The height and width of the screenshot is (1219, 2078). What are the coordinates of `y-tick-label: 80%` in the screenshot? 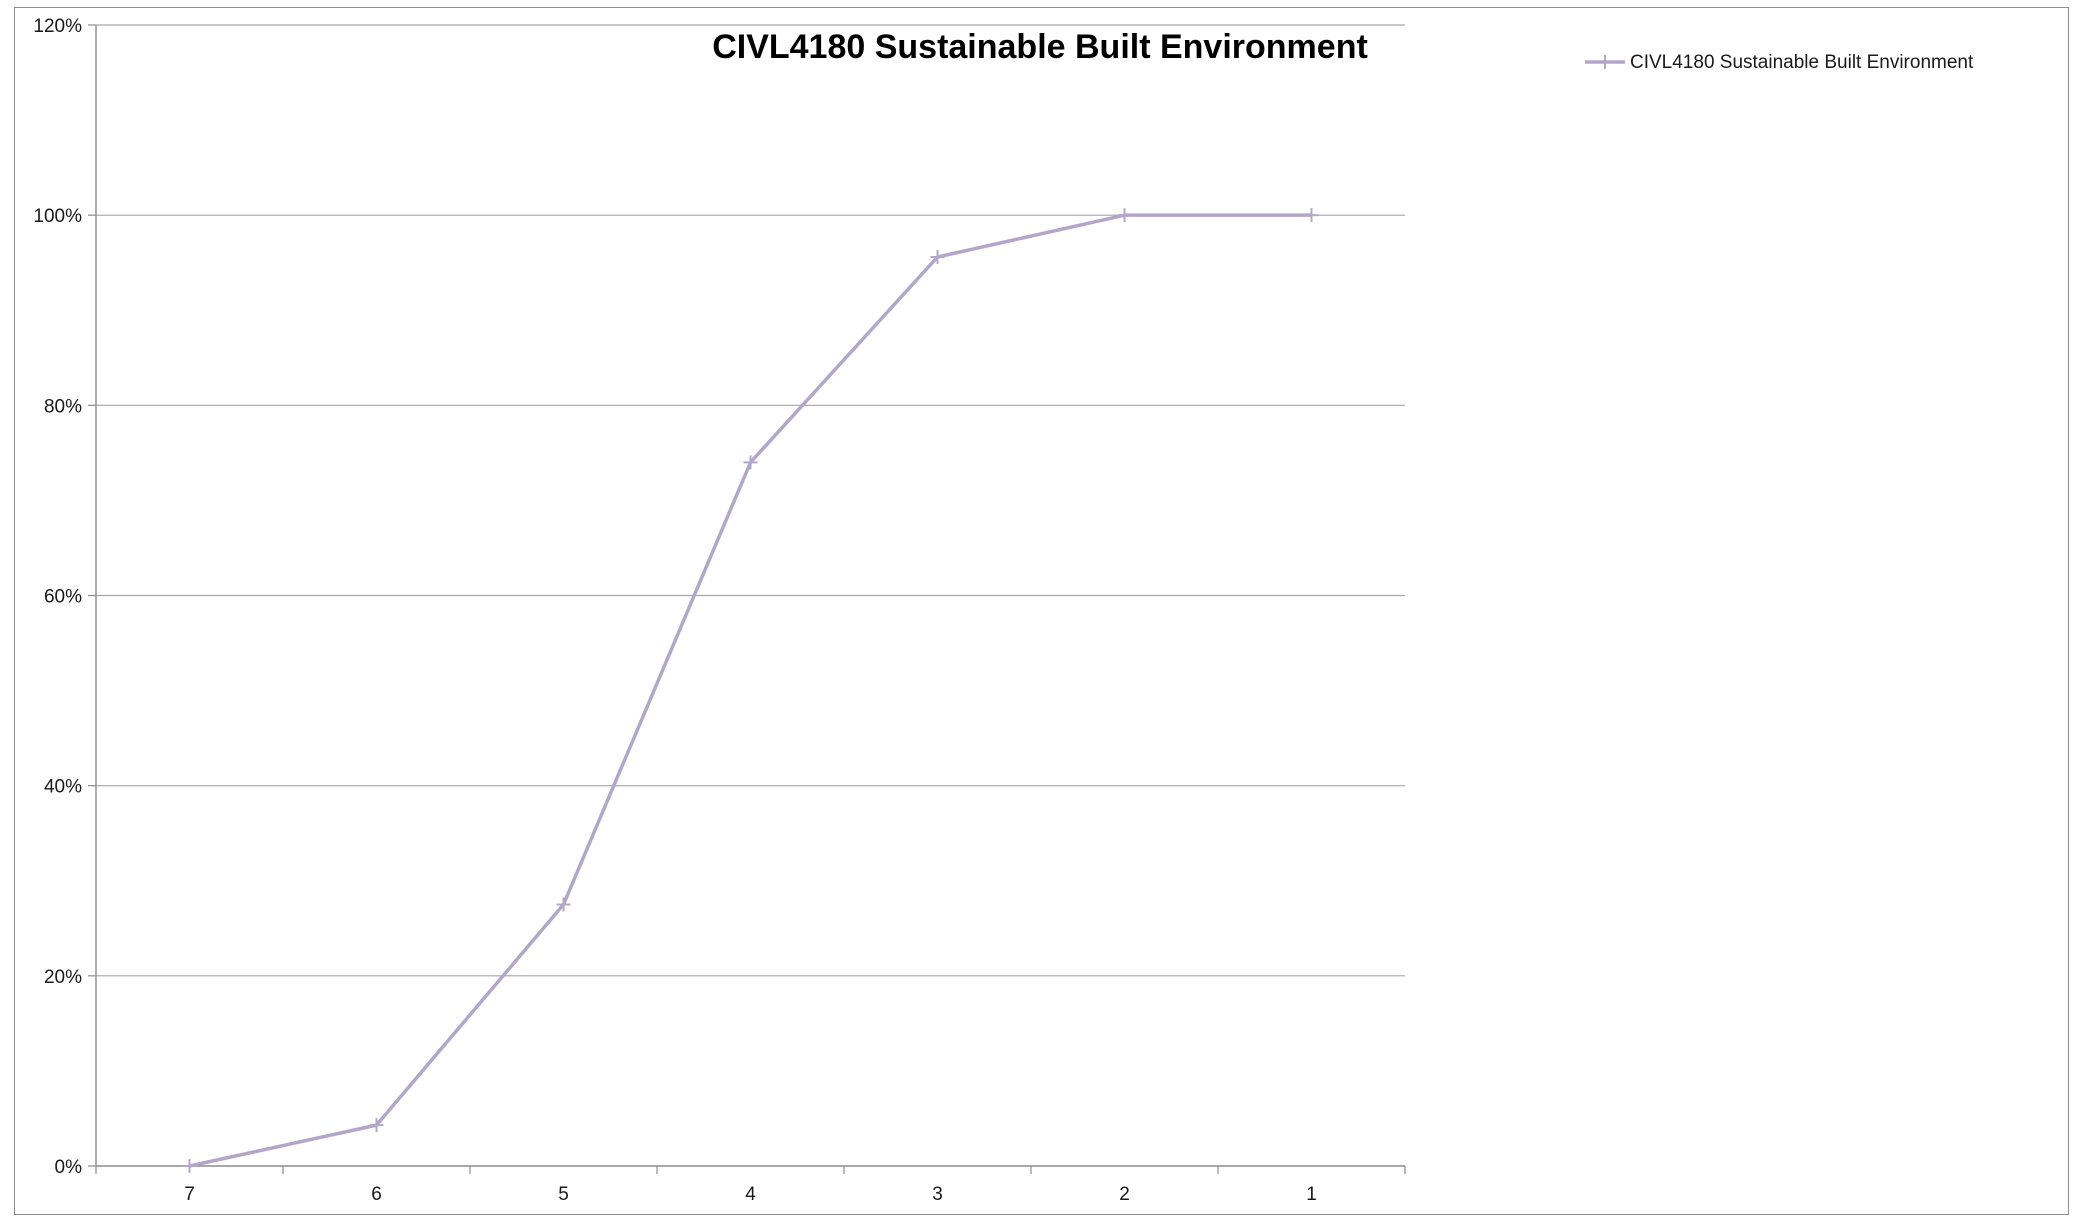 It's located at (63, 406).